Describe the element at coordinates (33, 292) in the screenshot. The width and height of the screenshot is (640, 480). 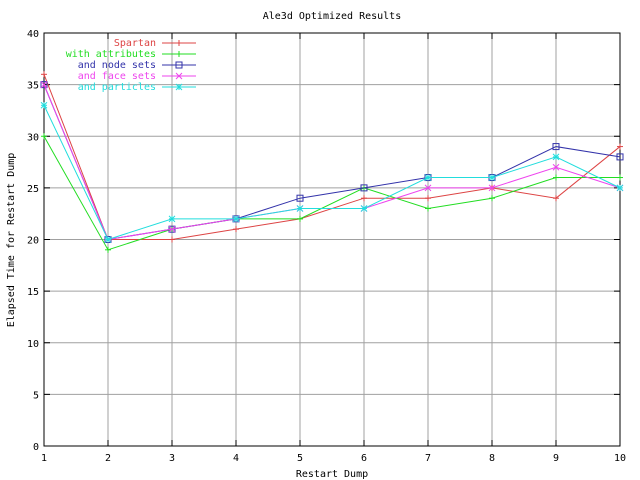
I see `y-tick-label: 15` at that location.